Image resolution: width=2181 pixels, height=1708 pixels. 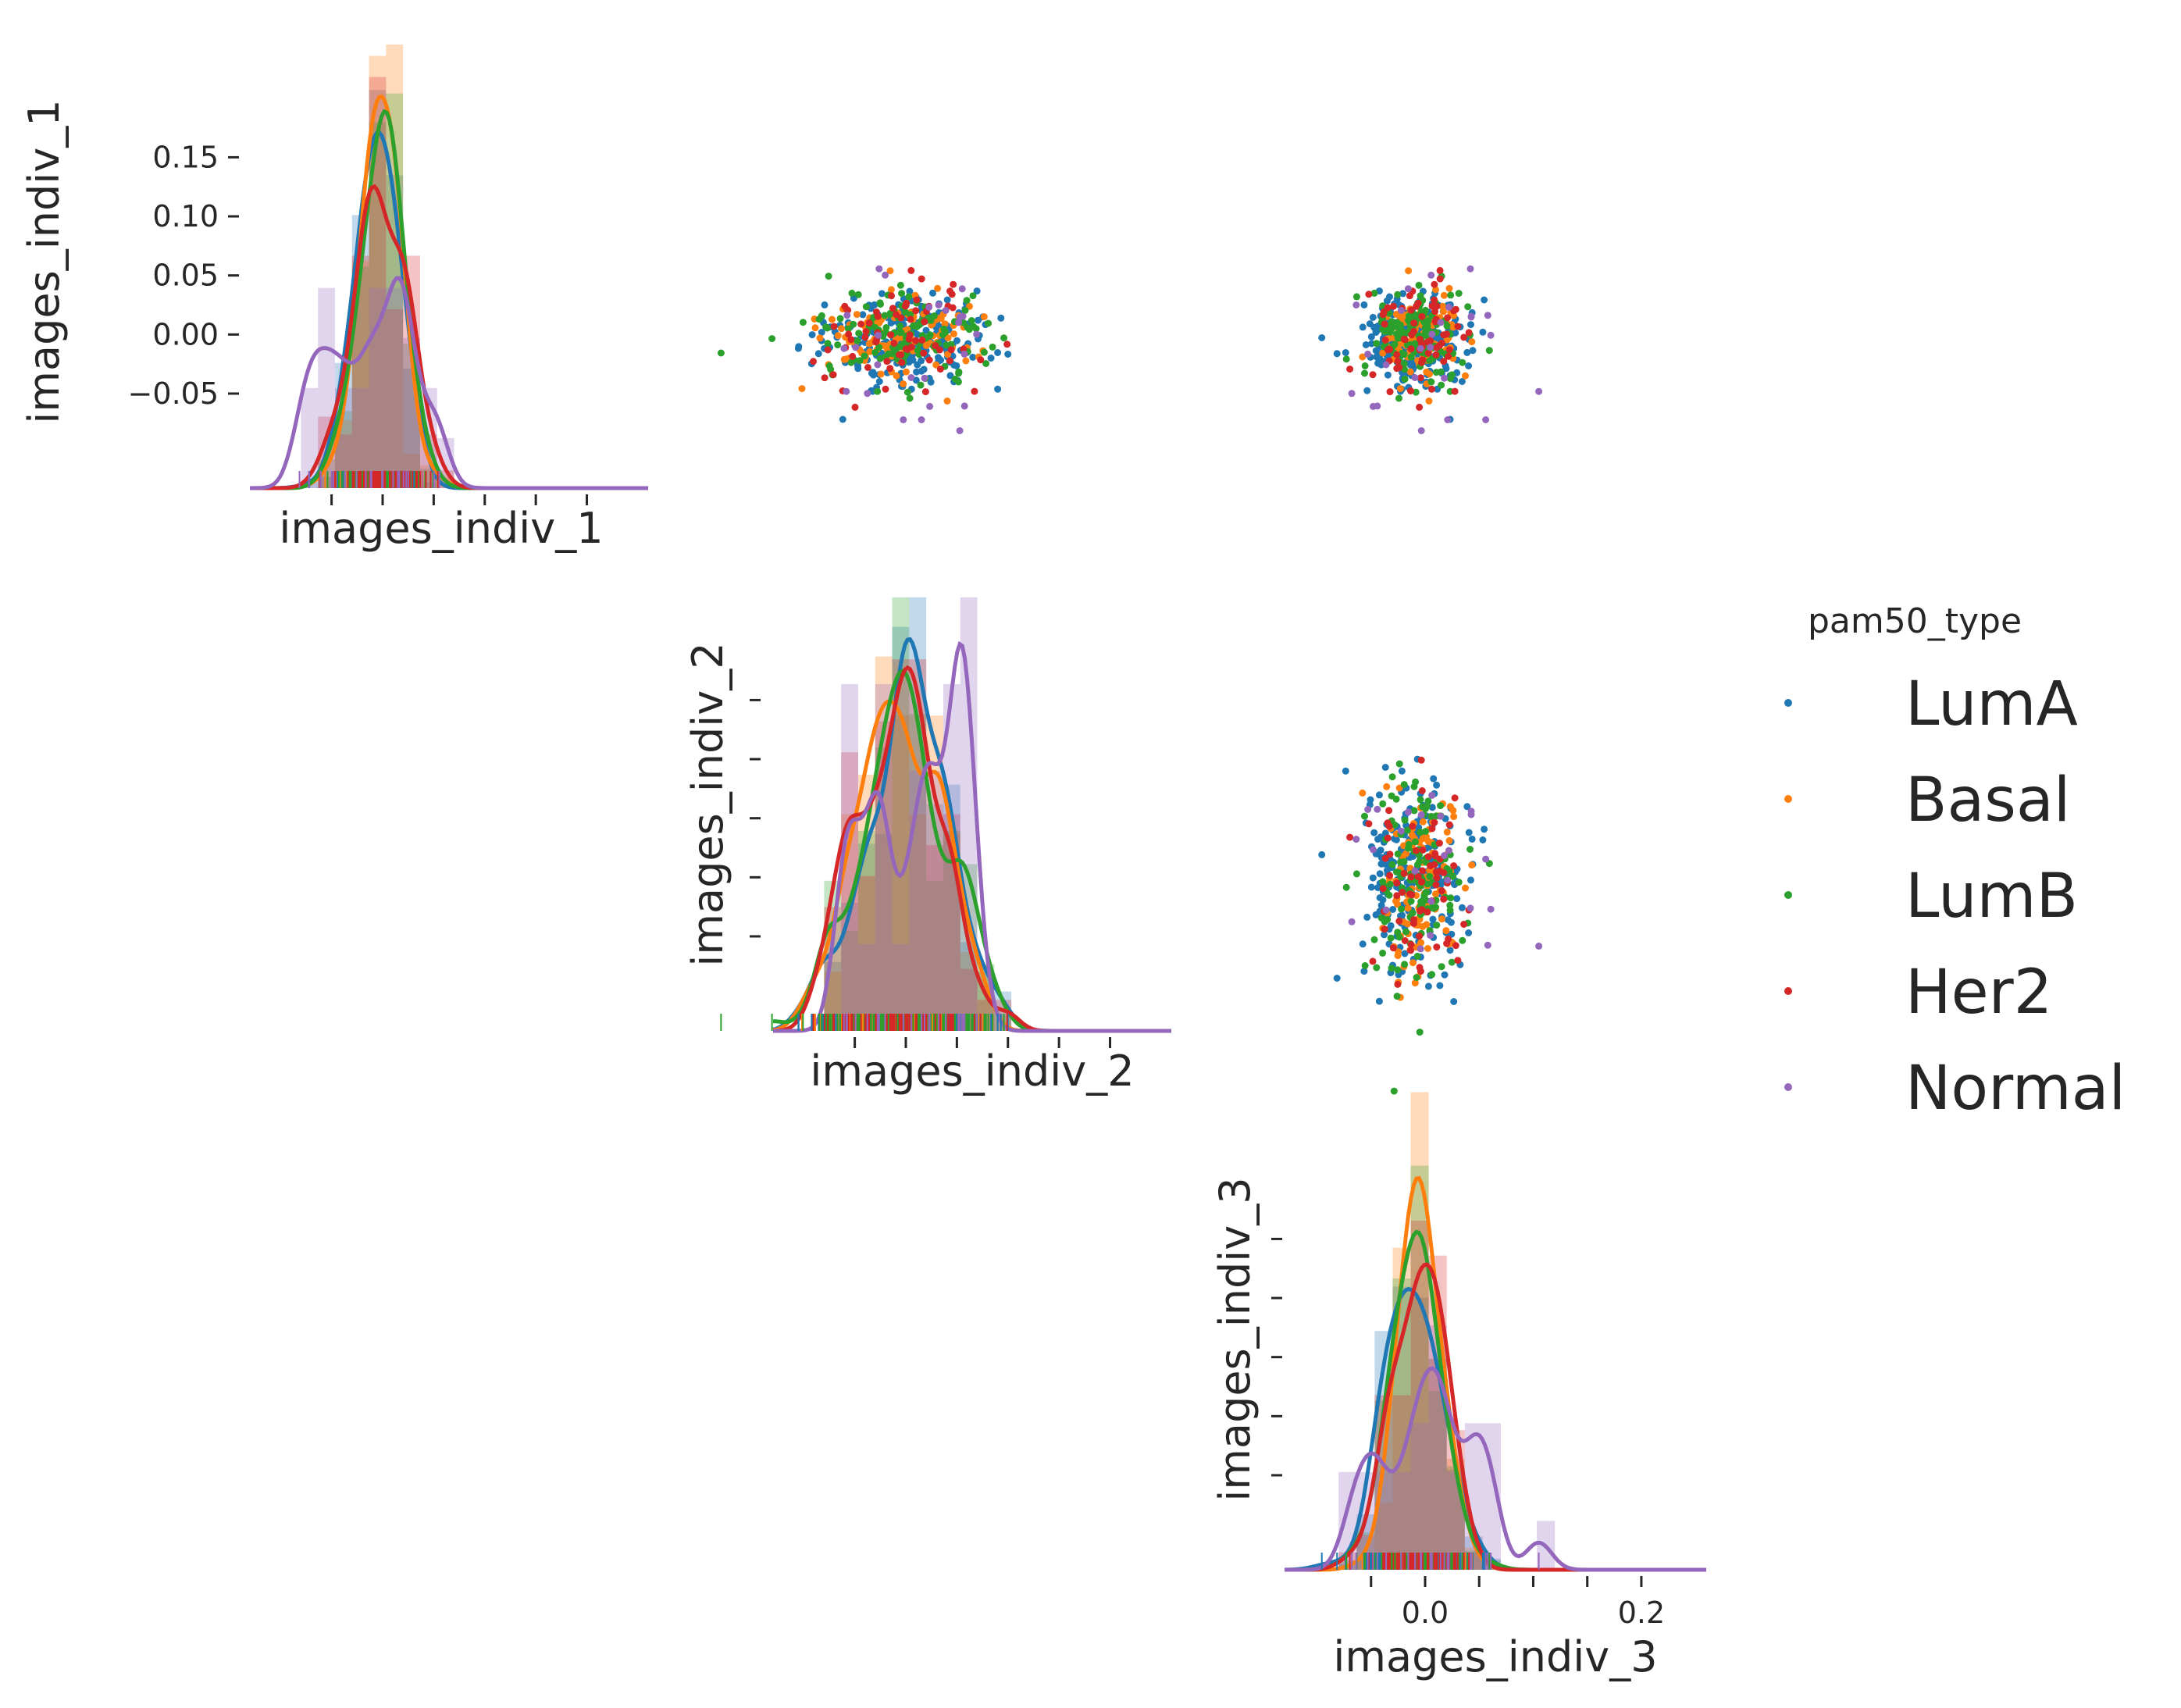 I want to click on x-axis-label-images_indiv_1: images_indiv_1, so click(x=441, y=528).